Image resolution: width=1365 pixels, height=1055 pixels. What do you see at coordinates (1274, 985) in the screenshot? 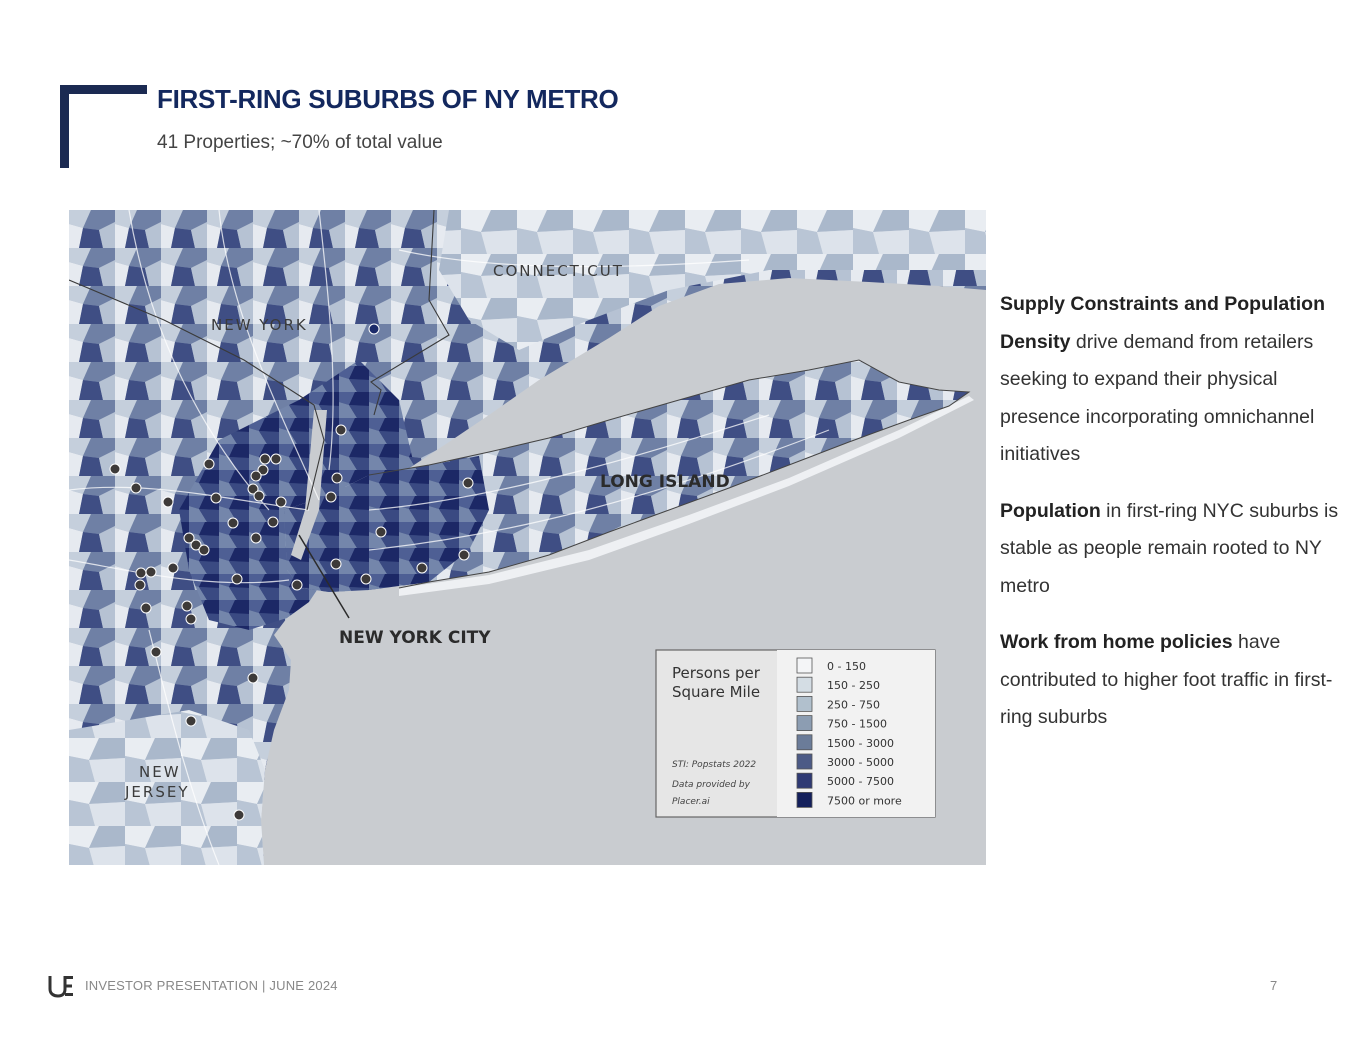
I see `page-number: 7` at bounding box center [1274, 985].